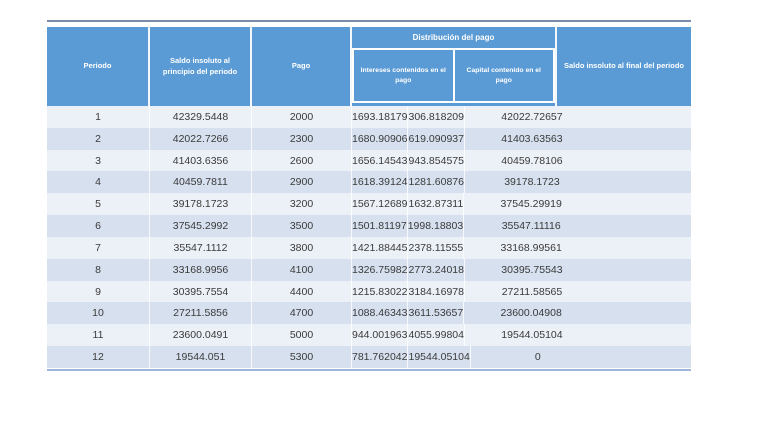 The width and height of the screenshot is (768, 432). I want to click on table-cell: 2773.24018, so click(436, 269).